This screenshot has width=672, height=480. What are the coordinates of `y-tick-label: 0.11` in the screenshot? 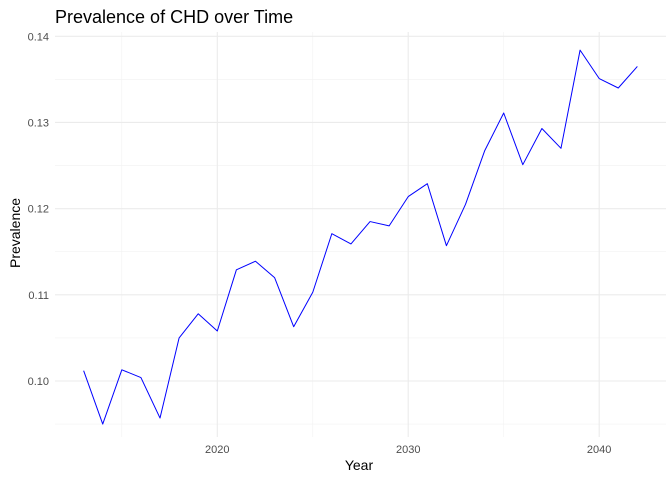 It's located at (38, 296).